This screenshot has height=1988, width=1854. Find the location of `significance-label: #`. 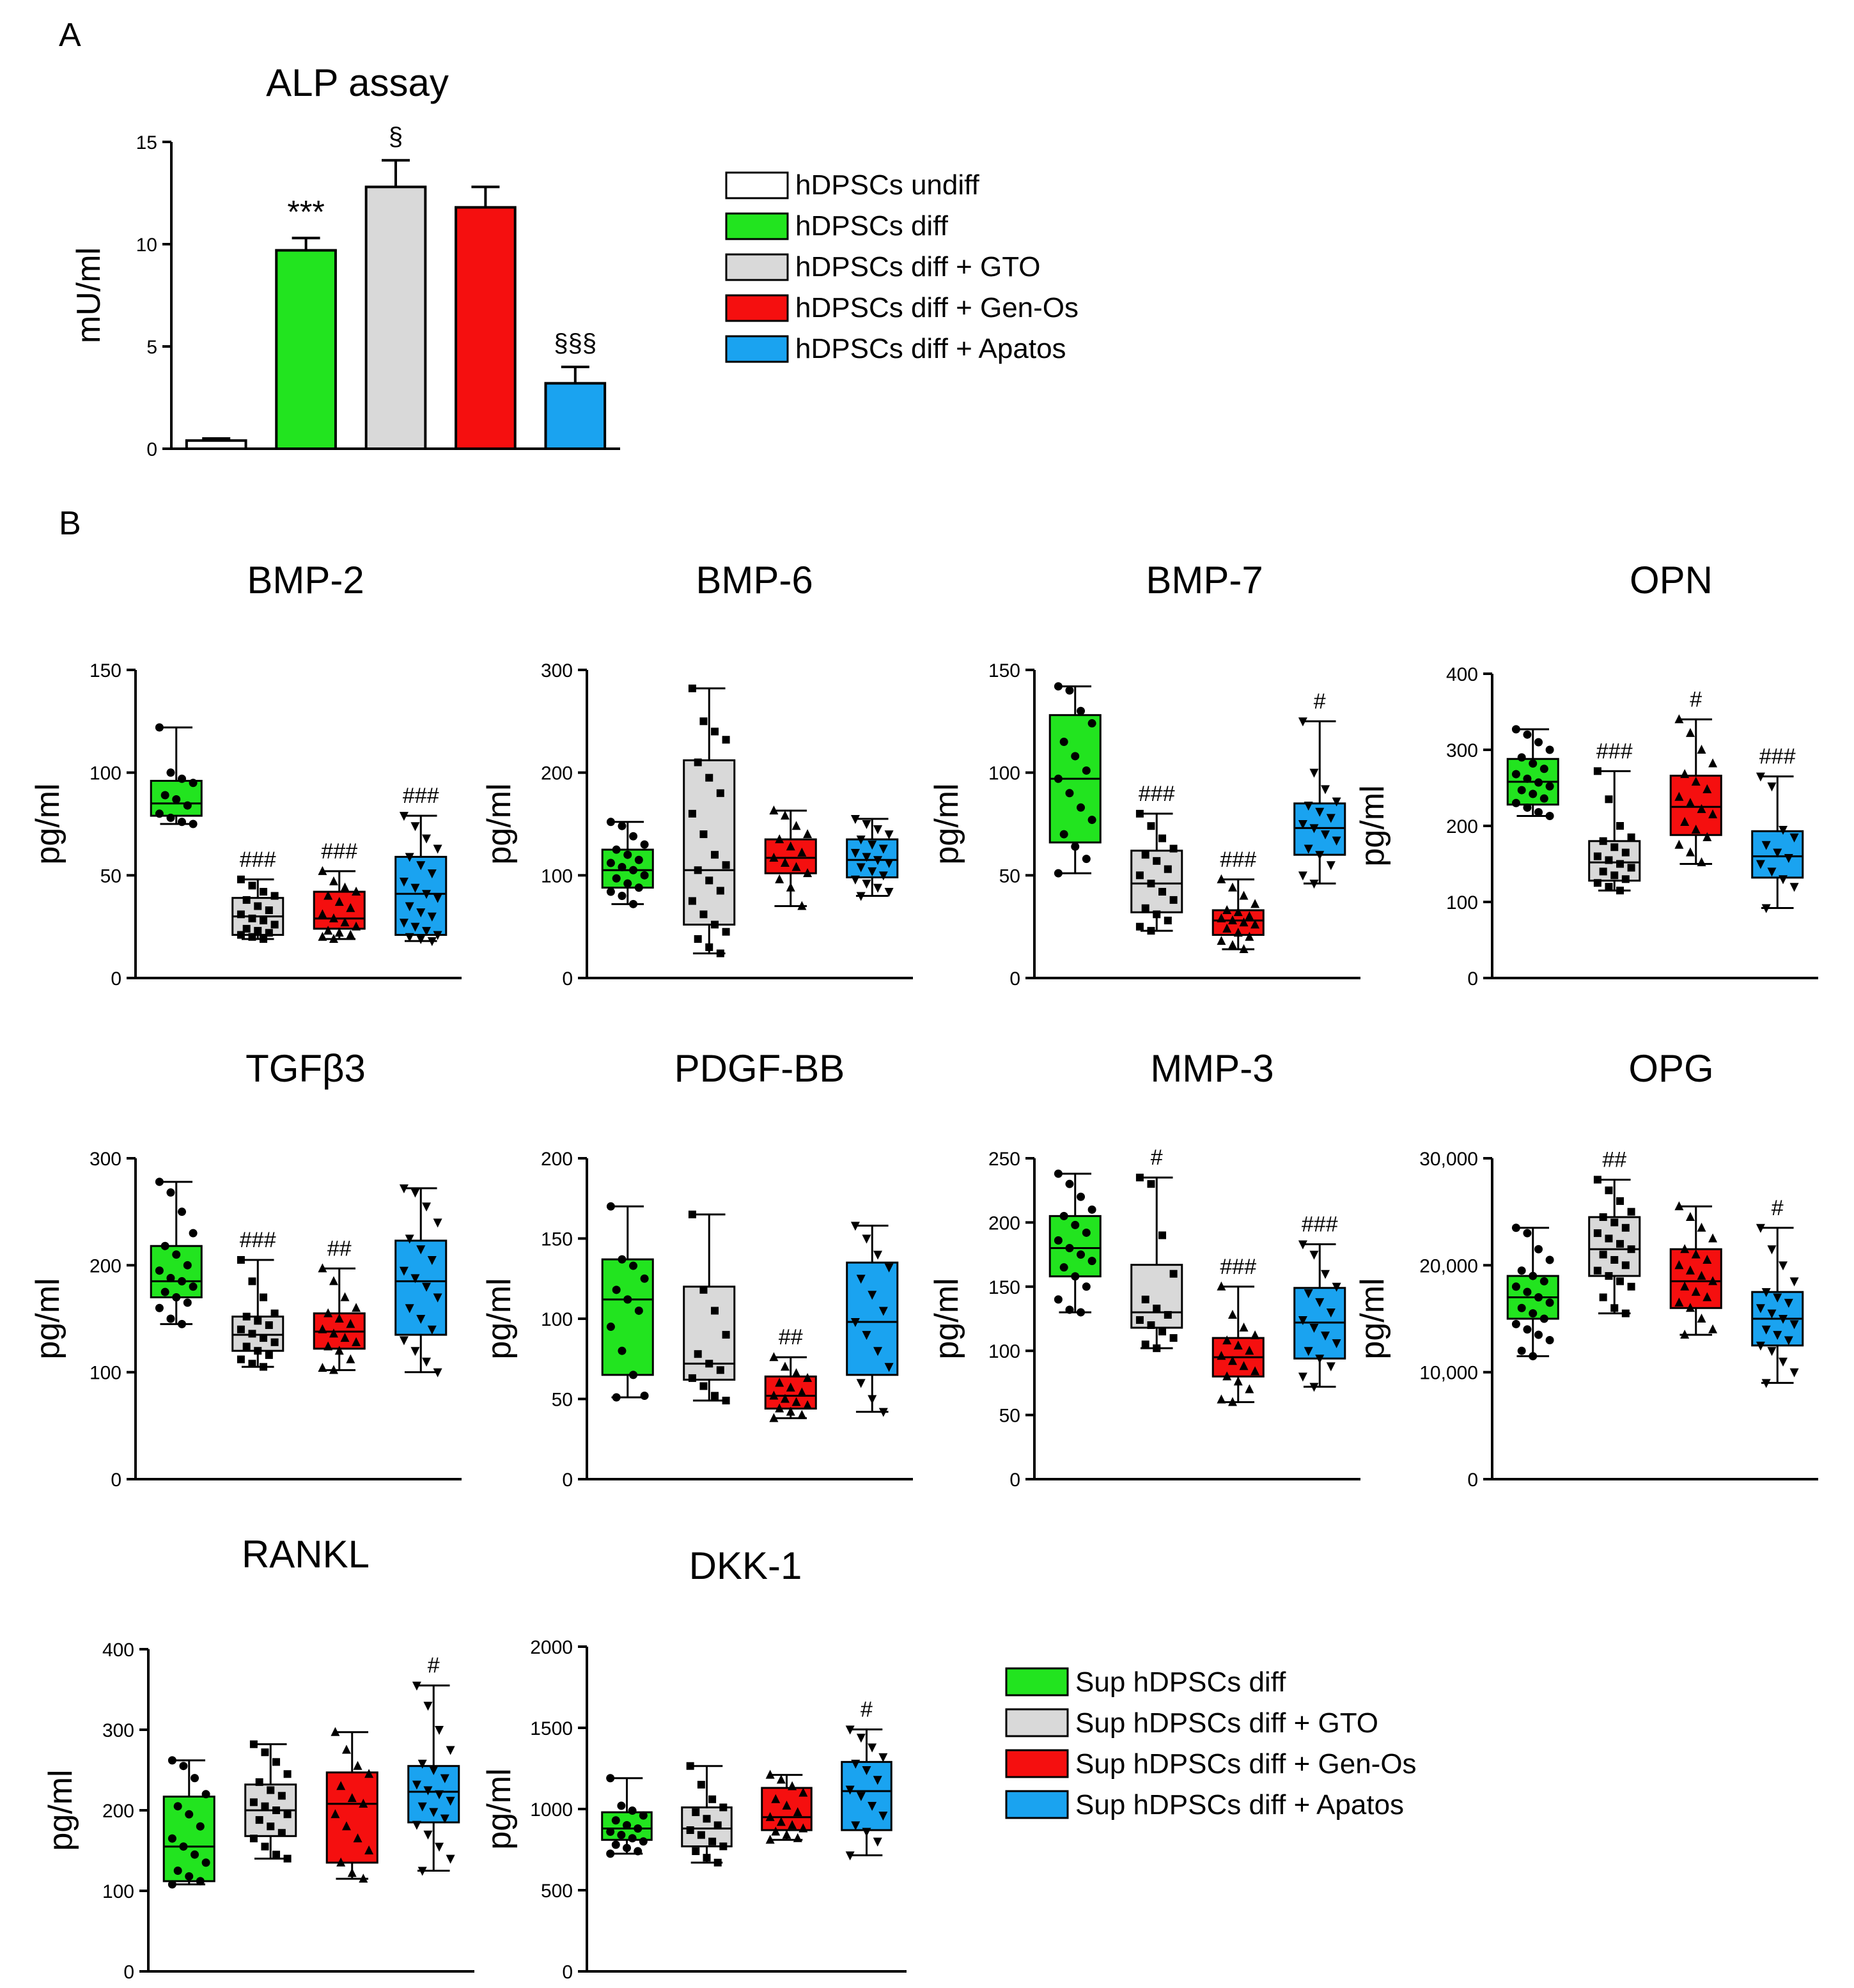

significance-label: # is located at coordinates (867, 1710).